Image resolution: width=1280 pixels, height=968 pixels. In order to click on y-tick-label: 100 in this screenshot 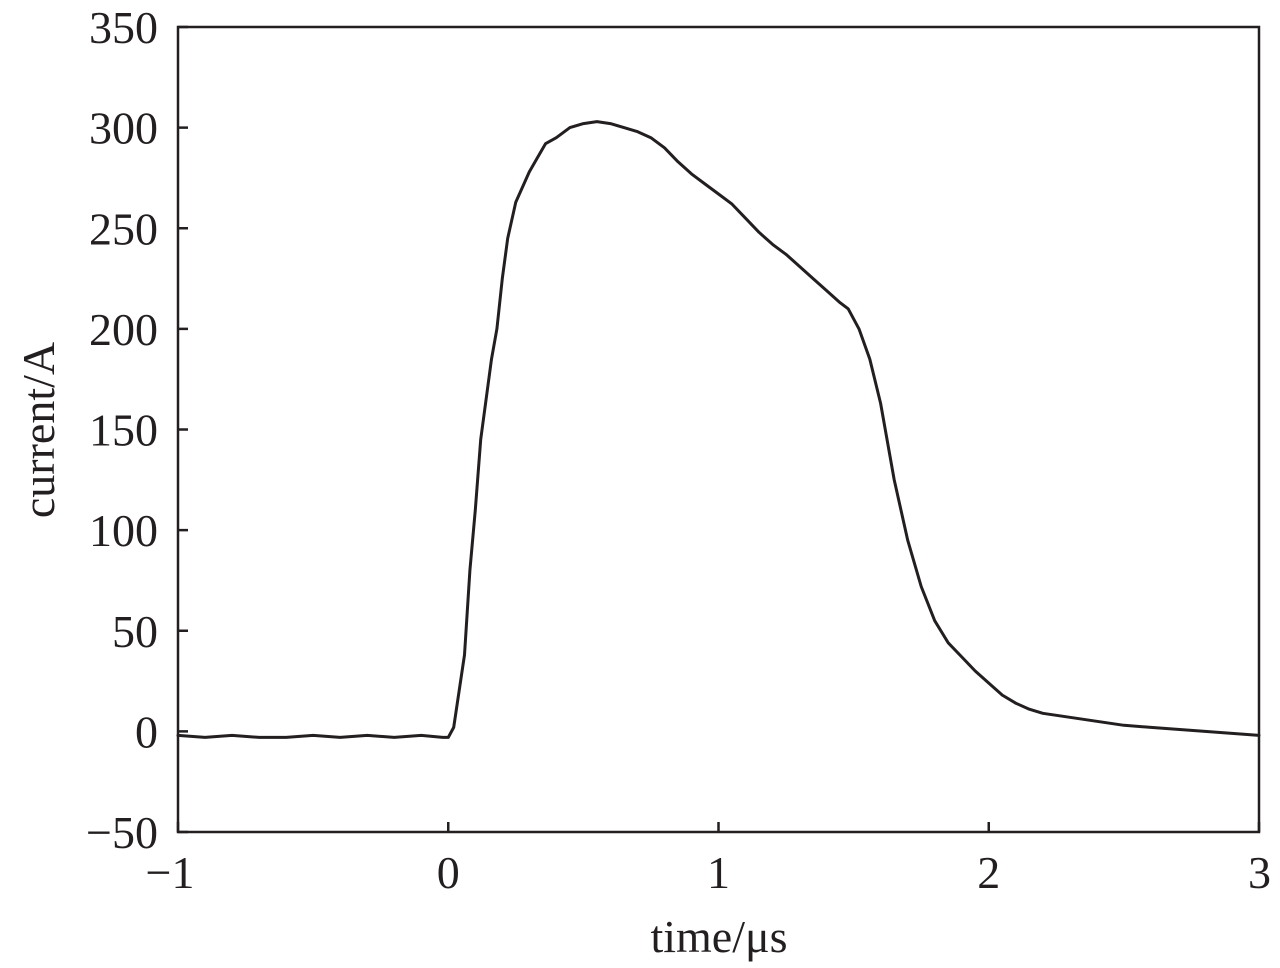, I will do `click(123, 530)`.